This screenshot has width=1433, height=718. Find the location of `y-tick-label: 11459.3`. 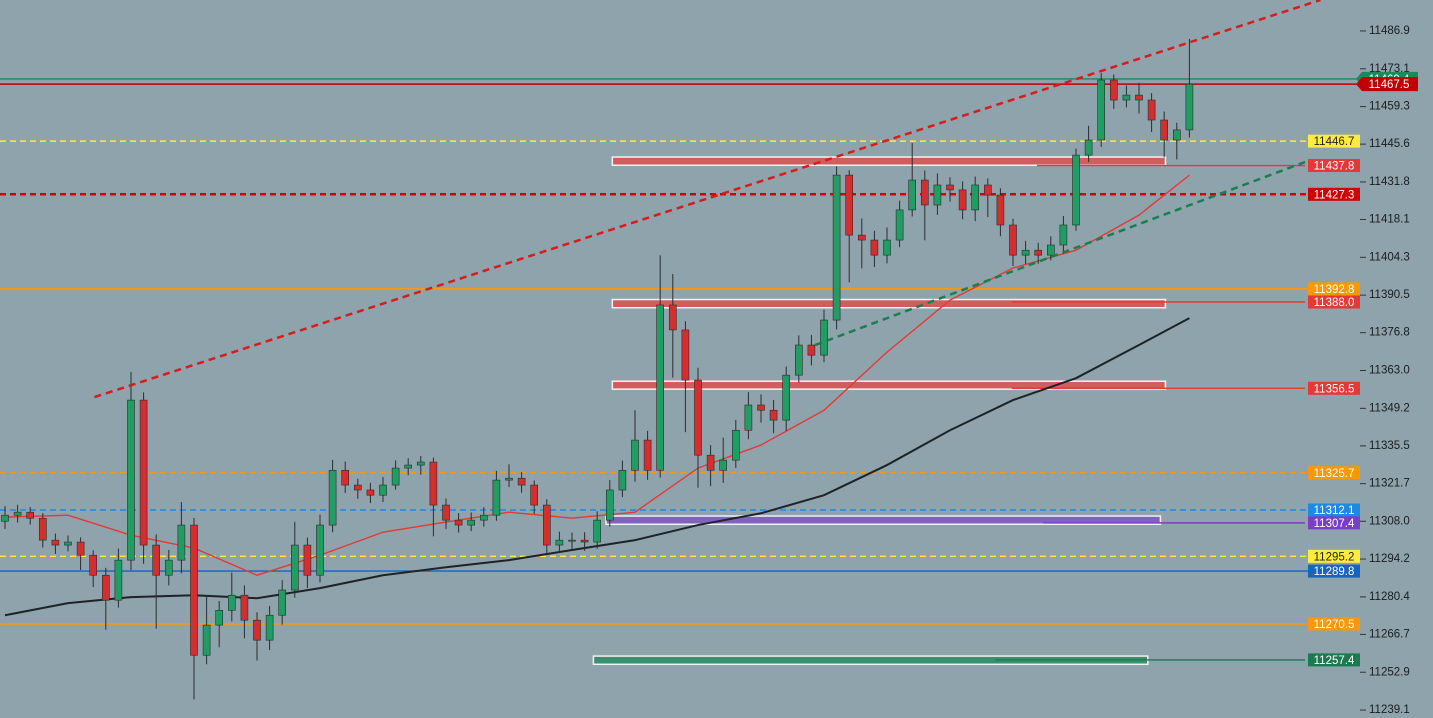

y-tick-label: 11459.3 is located at coordinates (1389, 107).